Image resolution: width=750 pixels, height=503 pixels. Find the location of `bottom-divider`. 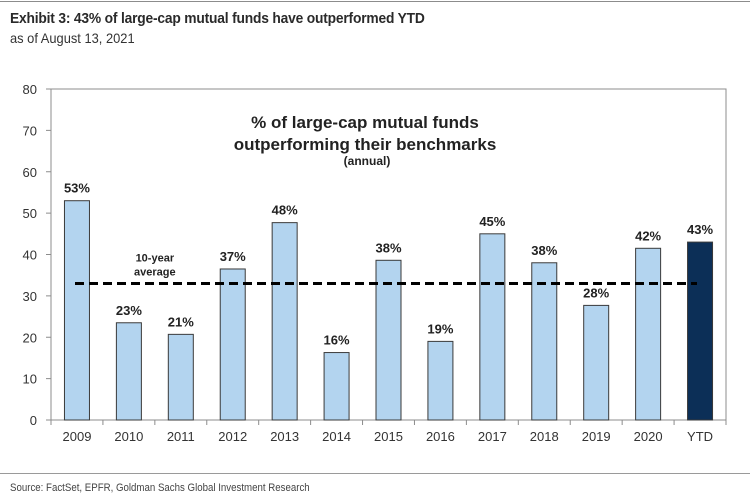

bottom-divider is located at coordinates (375, 473).